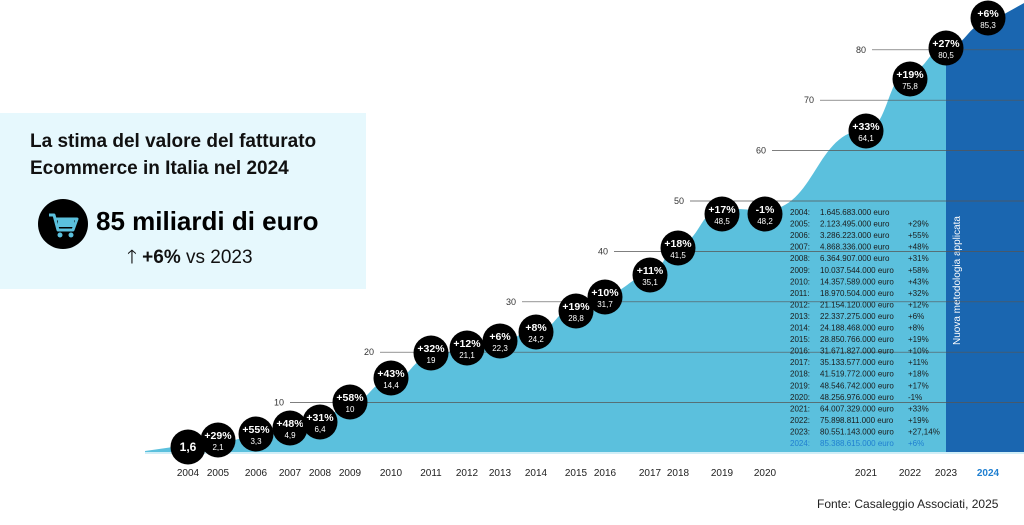 This screenshot has width=1024, height=525. What do you see at coordinates (800, 316) in the screenshot?
I see `table-year: 2013:` at bounding box center [800, 316].